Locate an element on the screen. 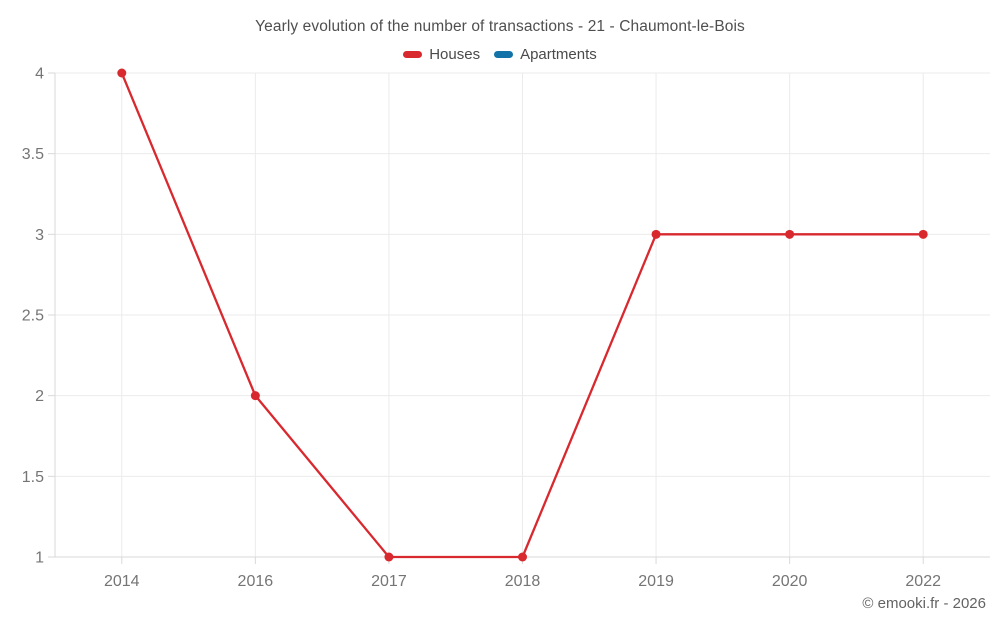 This screenshot has width=1000, height=625. legend-item-apartments: Apartments is located at coordinates (545, 54).